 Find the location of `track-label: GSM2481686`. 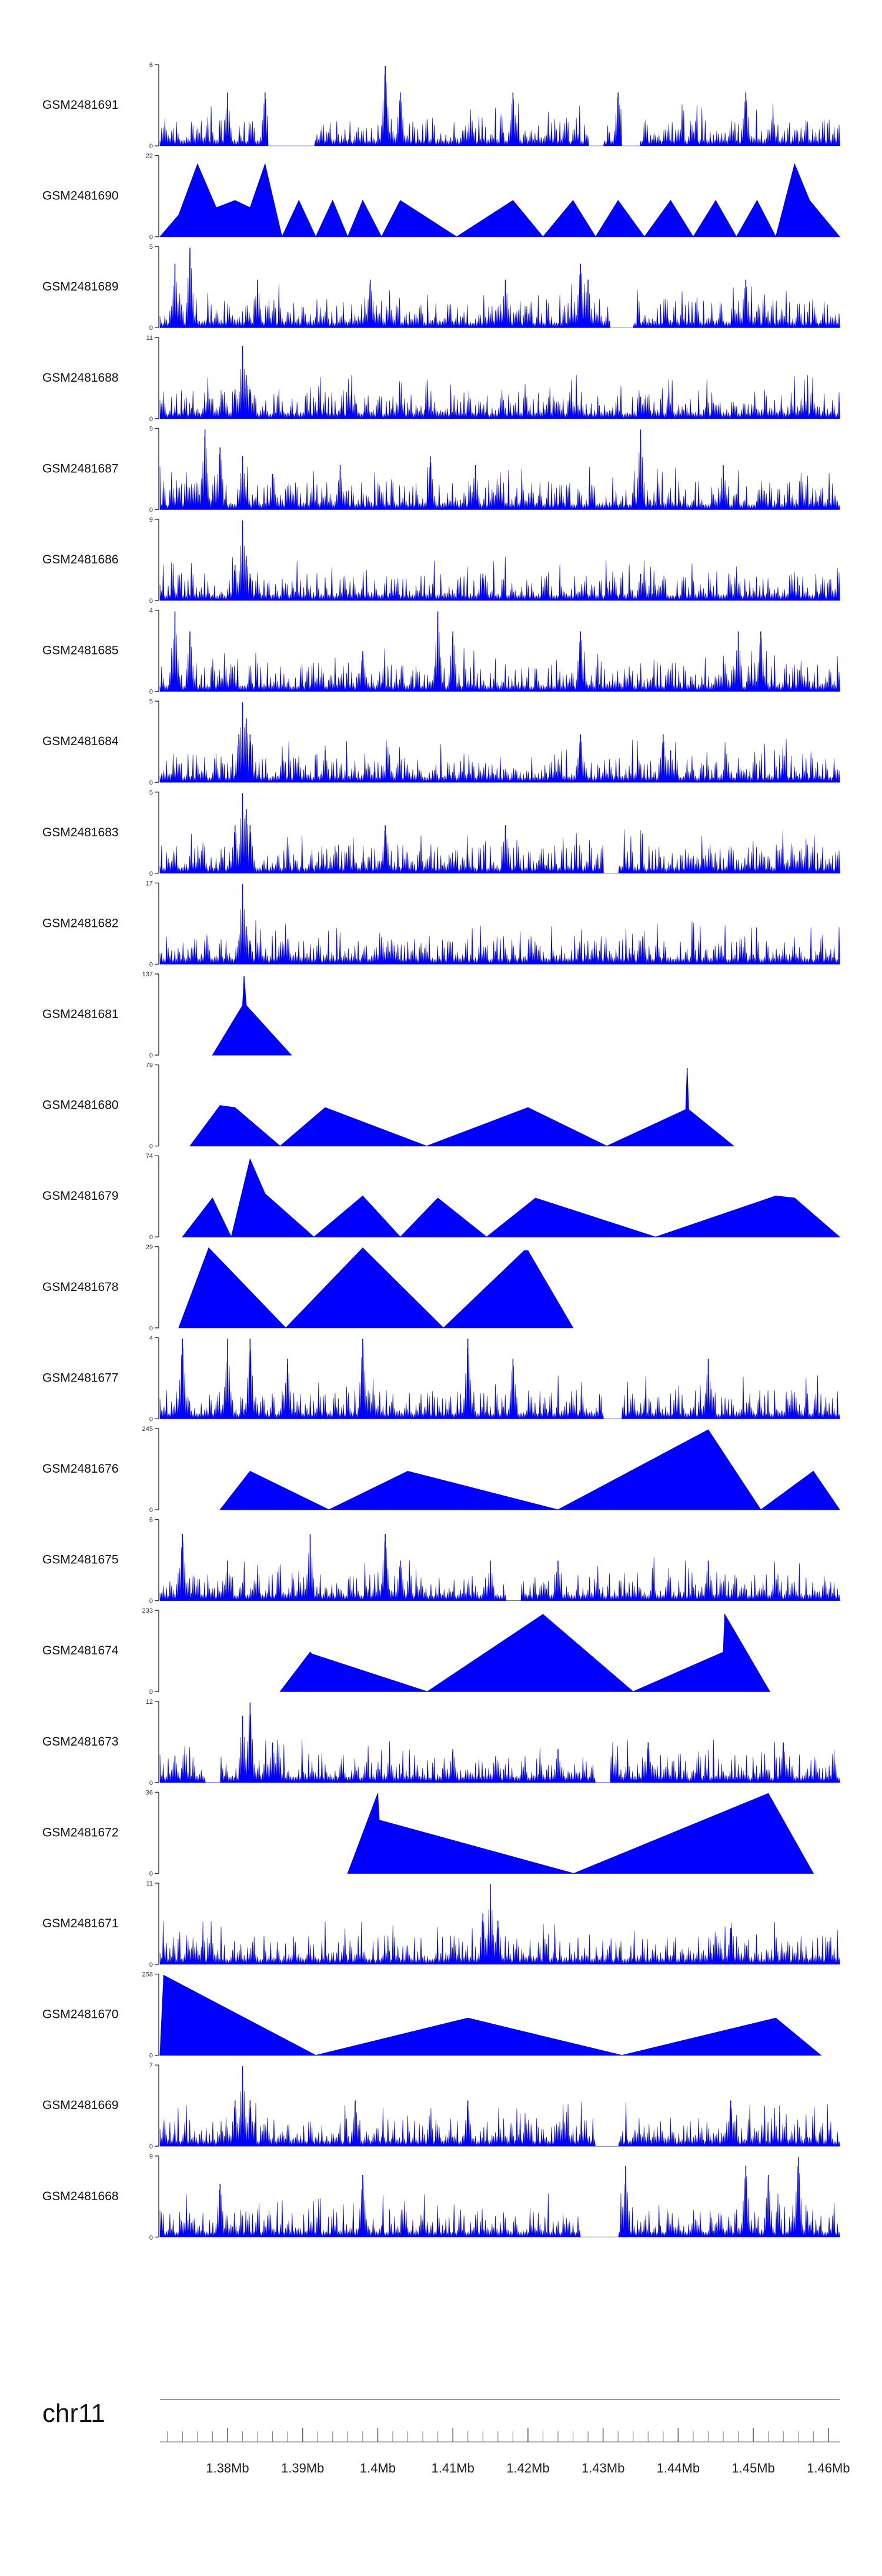

track-label: GSM2481686 is located at coordinates (80, 559).